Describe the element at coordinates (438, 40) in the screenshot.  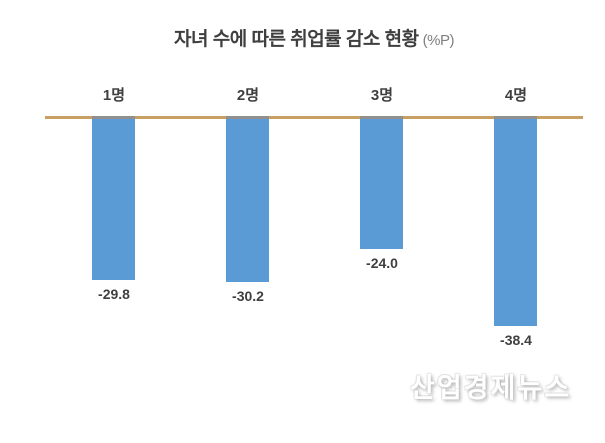
I see `chart-title-unit: (%P)` at that location.